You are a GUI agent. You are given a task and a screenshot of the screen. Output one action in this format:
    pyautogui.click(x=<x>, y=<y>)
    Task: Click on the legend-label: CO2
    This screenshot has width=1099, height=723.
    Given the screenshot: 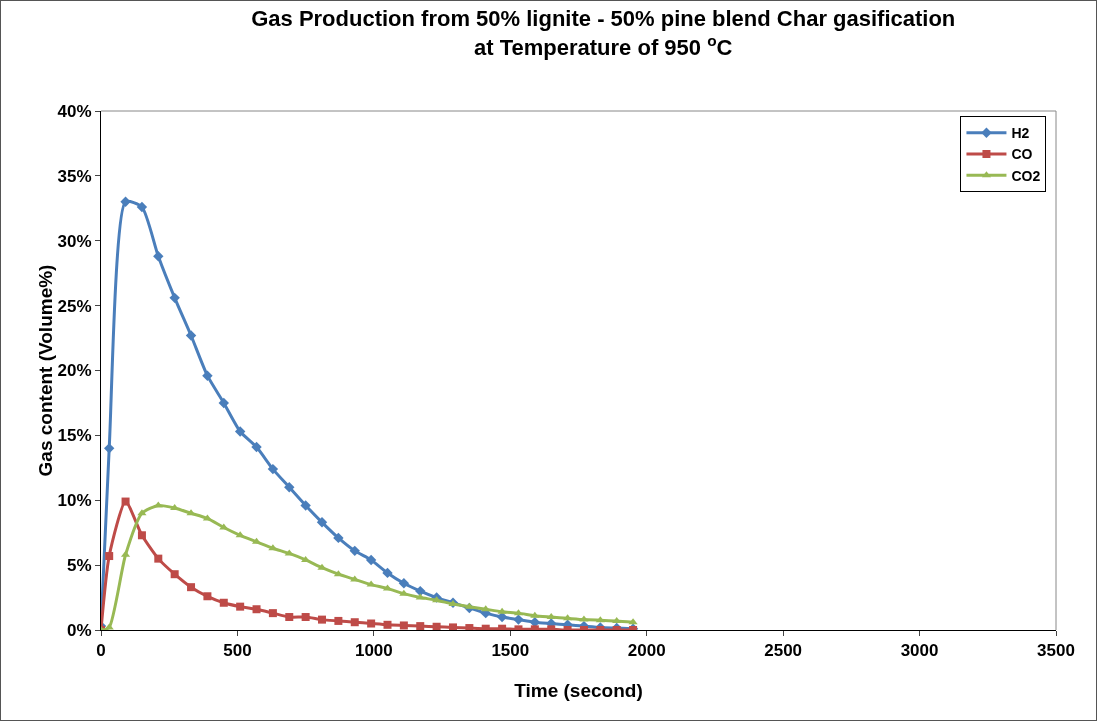 What is the action you would take?
    pyautogui.click(x=1026, y=175)
    